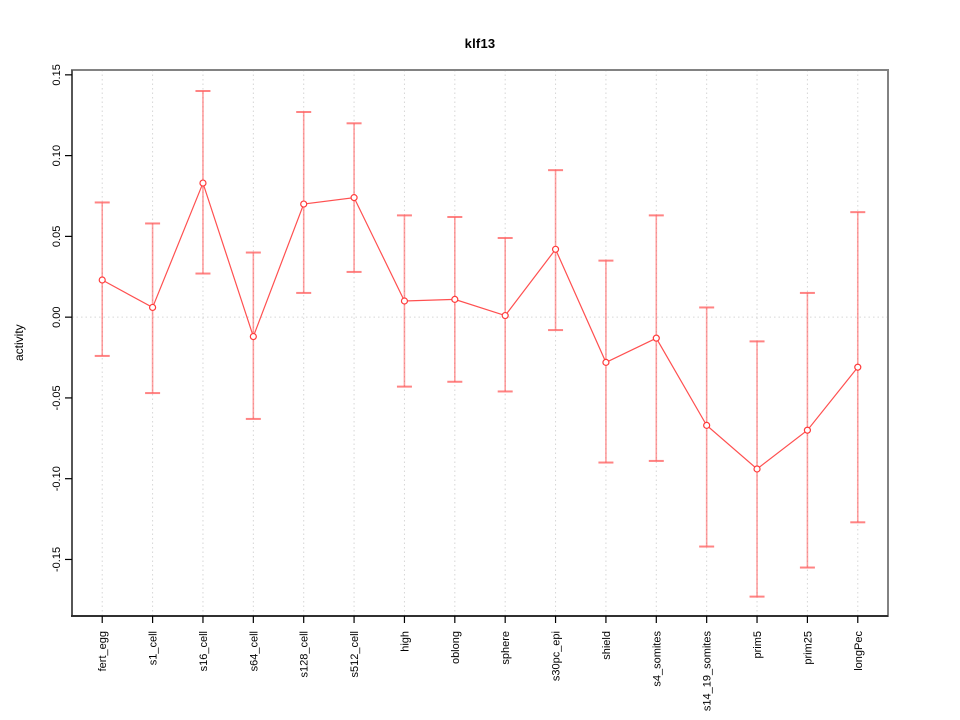 This screenshot has height=720, width=960. What do you see at coordinates (154, 648) in the screenshot?
I see `x-tick-label: s1_cell` at bounding box center [154, 648].